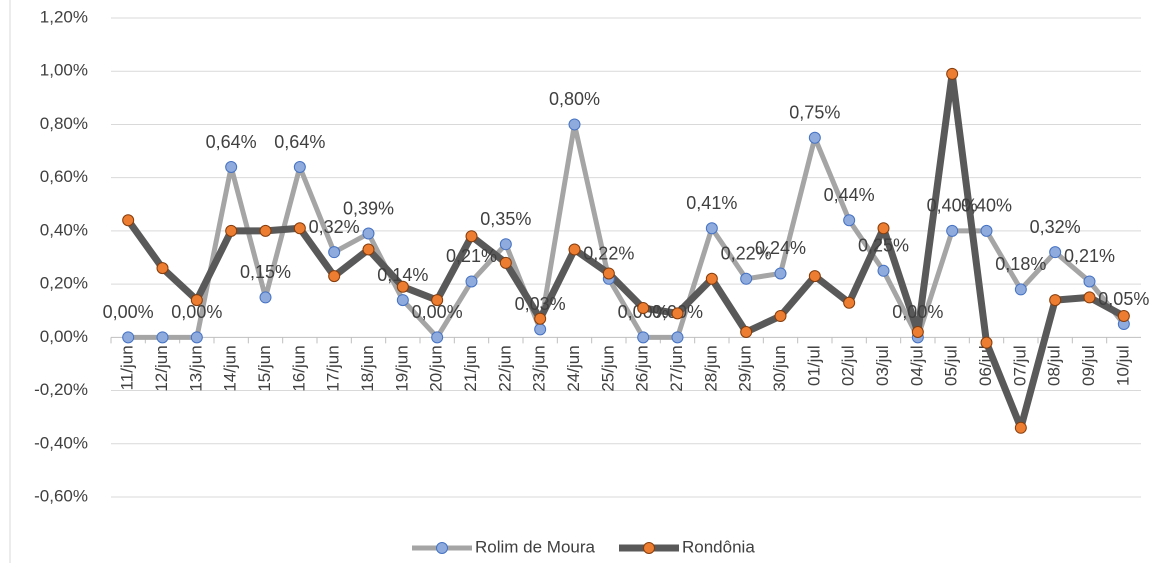 This screenshot has width=1167, height=563. What do you see at coordinates (780, 248) in the screenshot?
I see `data-label: 0,24%` at bounding box center [780, 248].